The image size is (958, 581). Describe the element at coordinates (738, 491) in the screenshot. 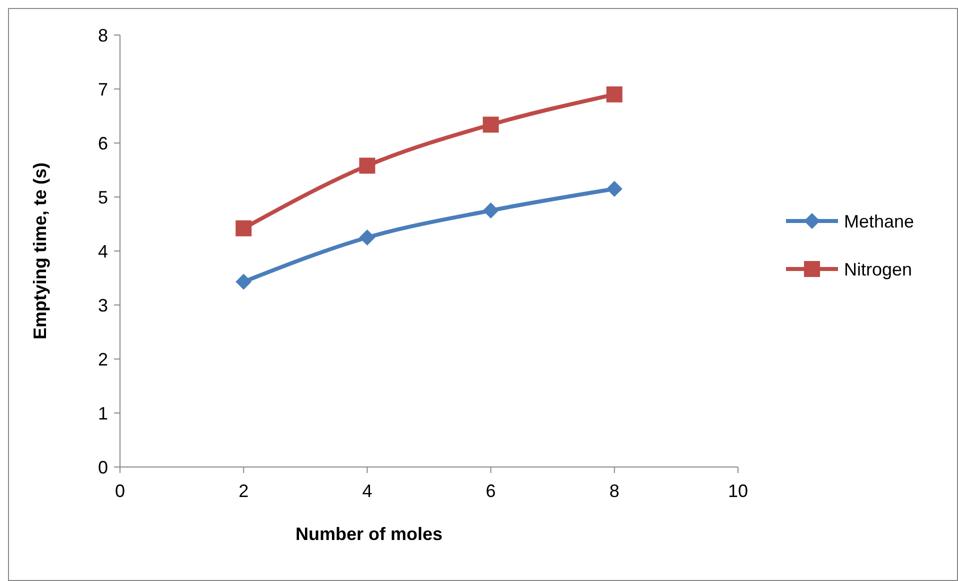

I see `x-tick-label: 10` at that location.